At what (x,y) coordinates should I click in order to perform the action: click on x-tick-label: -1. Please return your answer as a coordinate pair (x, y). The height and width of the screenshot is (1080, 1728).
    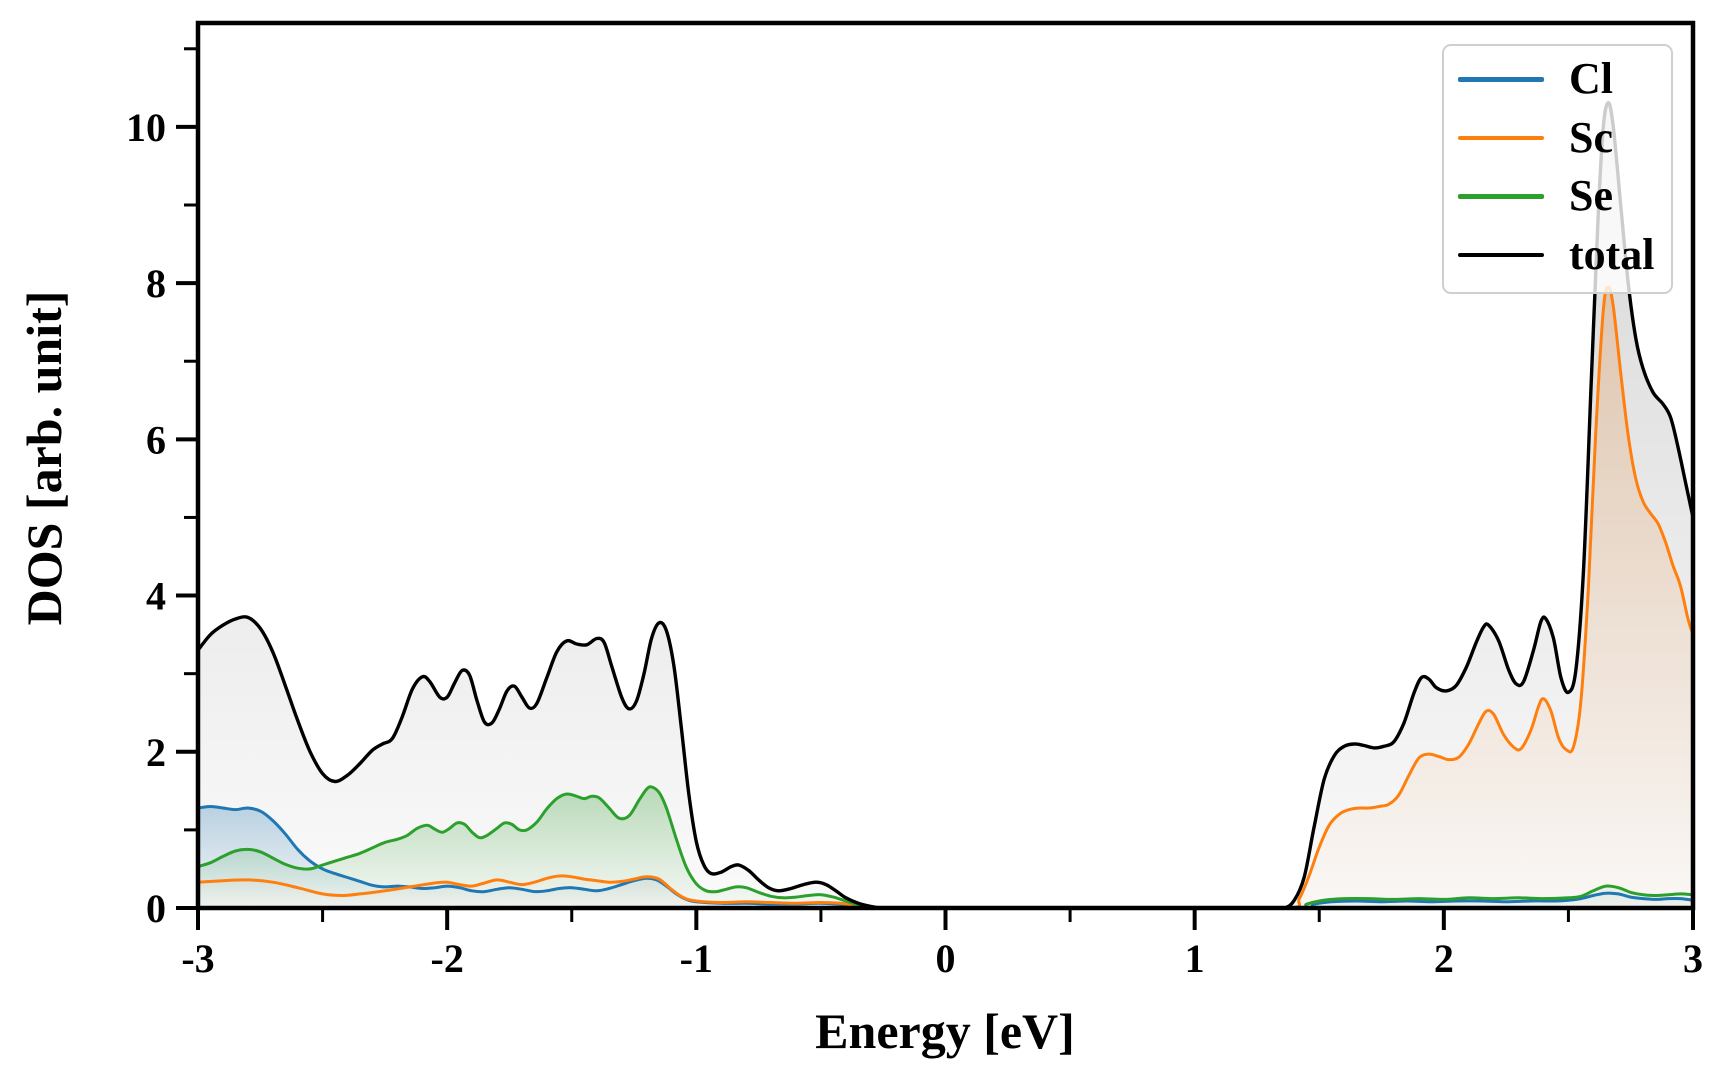
    Looking at the image, I should click on (696, 958).